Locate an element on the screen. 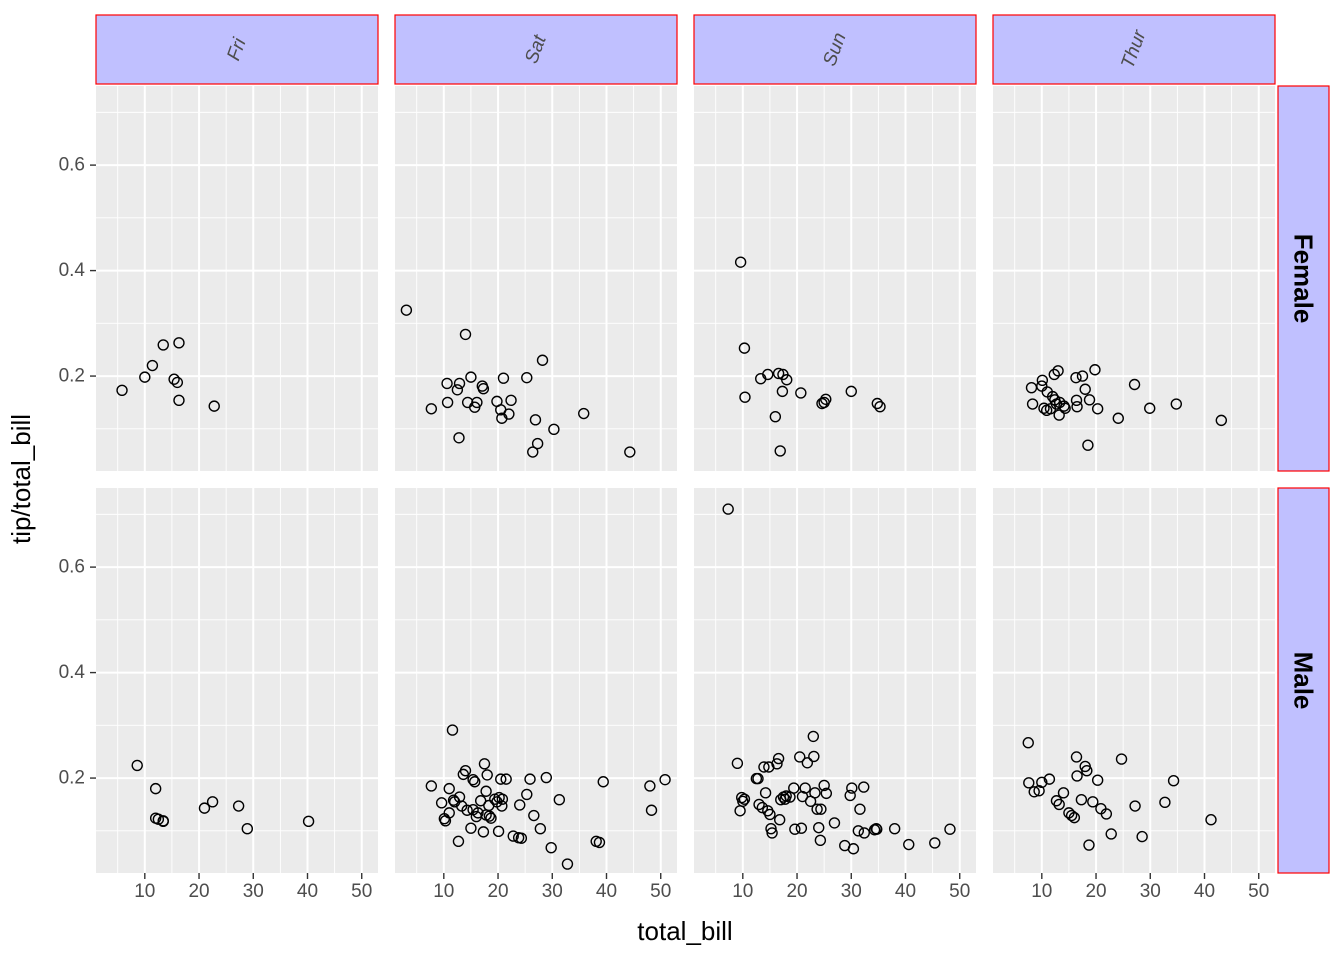 Image resolution: width=1344 pixels, height=960 pixels. y-axis-title: tip/total_bill is located at coordinates (21, 479).